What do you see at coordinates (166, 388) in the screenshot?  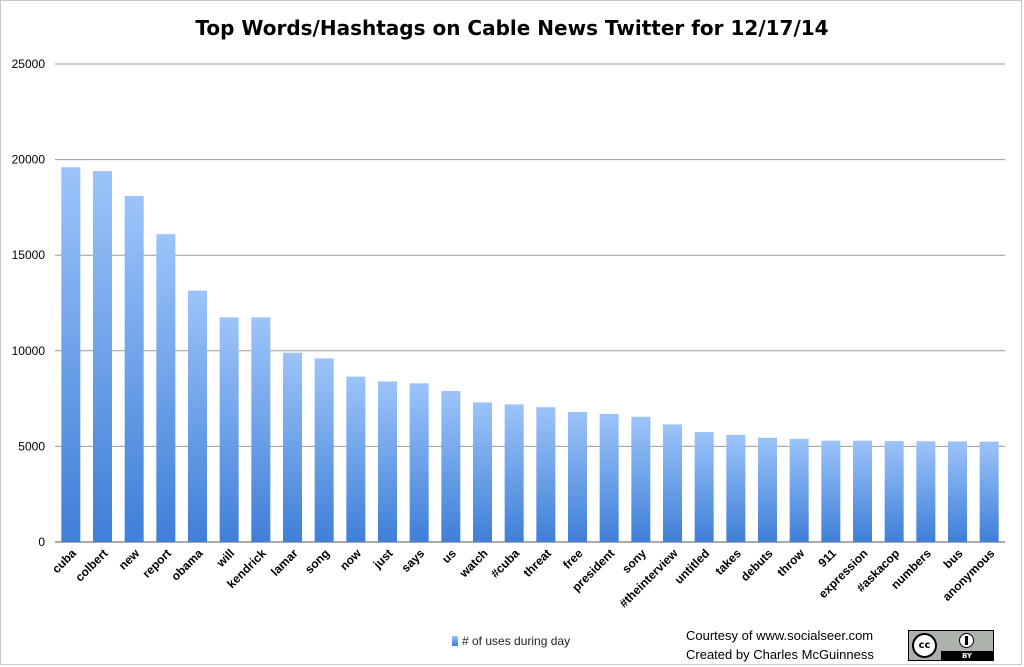 I see `bar-report` at bounding box center [166, 388].